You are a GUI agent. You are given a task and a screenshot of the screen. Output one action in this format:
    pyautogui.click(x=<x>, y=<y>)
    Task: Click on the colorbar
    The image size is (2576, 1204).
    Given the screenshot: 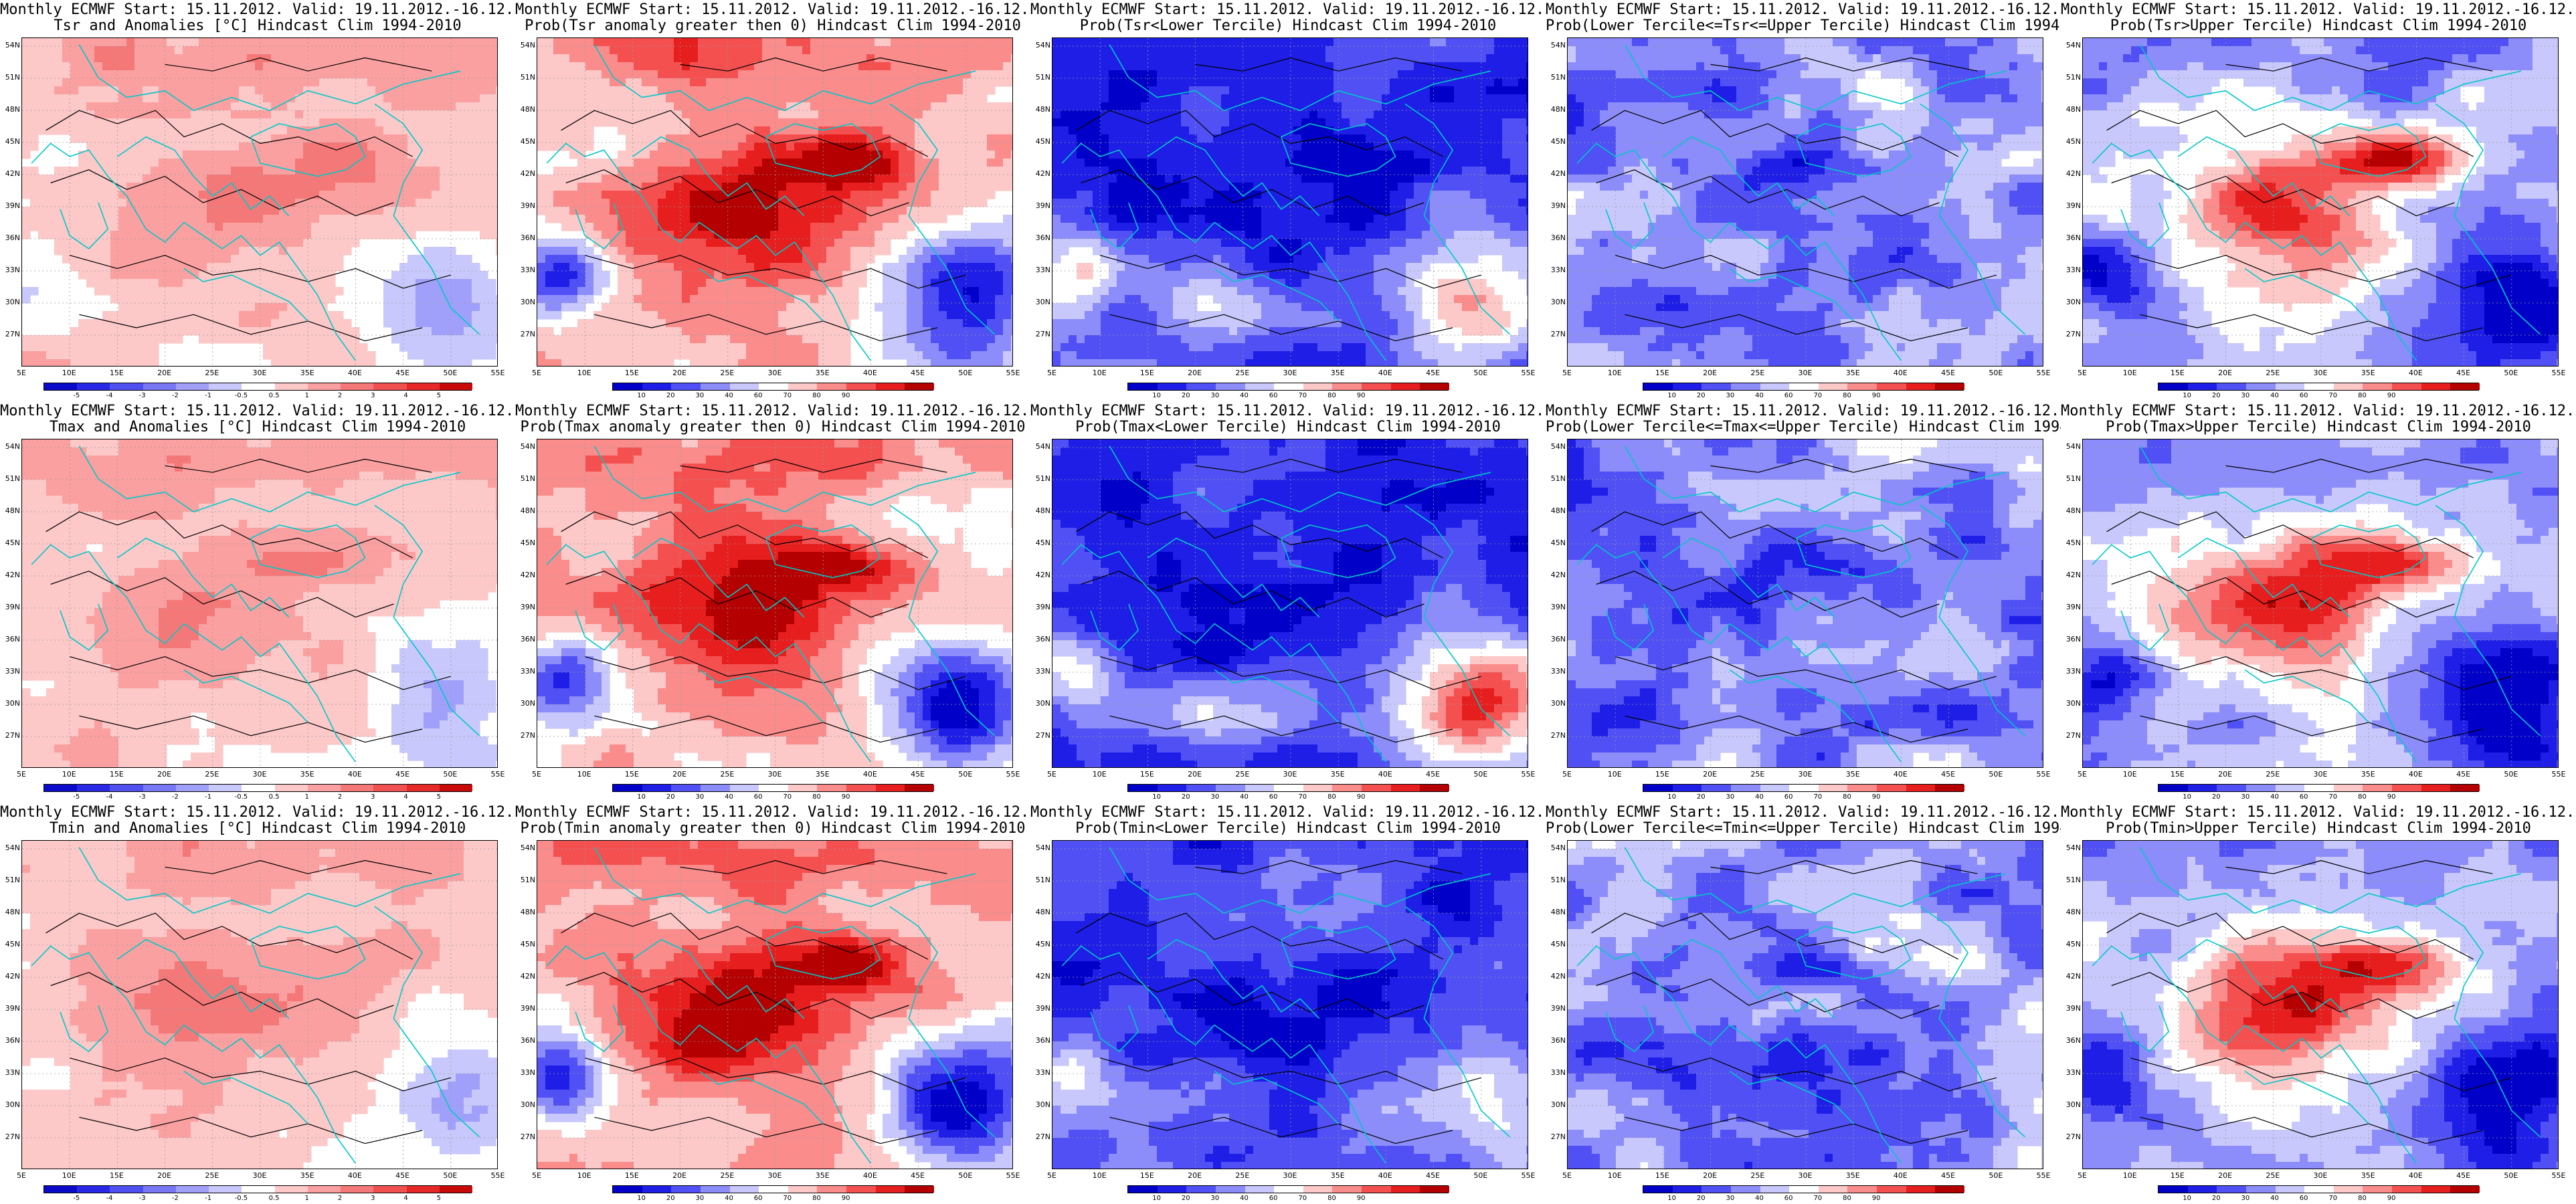 What is the action you would take?
    pyautogui.click(x=1288, y=387)
    